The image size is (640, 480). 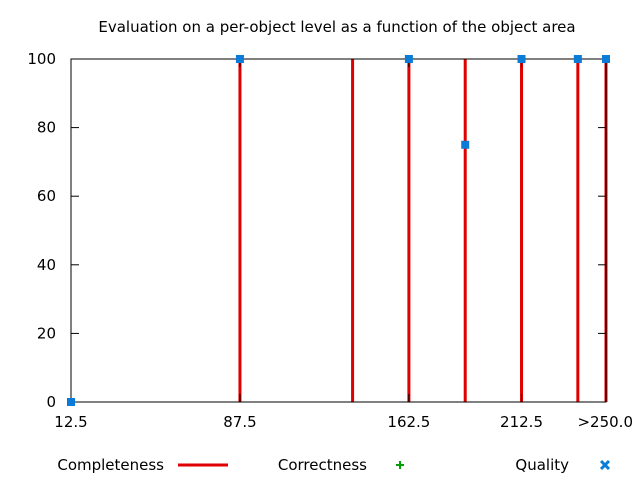 I want to click on legend-quality-label: Quality, so click(x=542, y=465).